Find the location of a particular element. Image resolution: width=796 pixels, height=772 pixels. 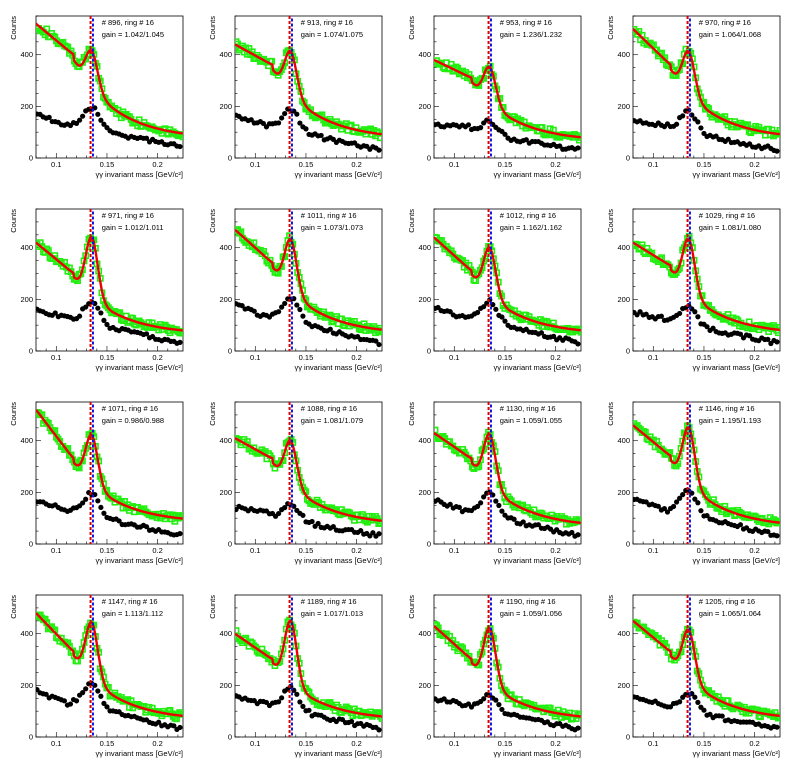

panel-label: # 896, ring # 16 is located at coordinates (128, 22).